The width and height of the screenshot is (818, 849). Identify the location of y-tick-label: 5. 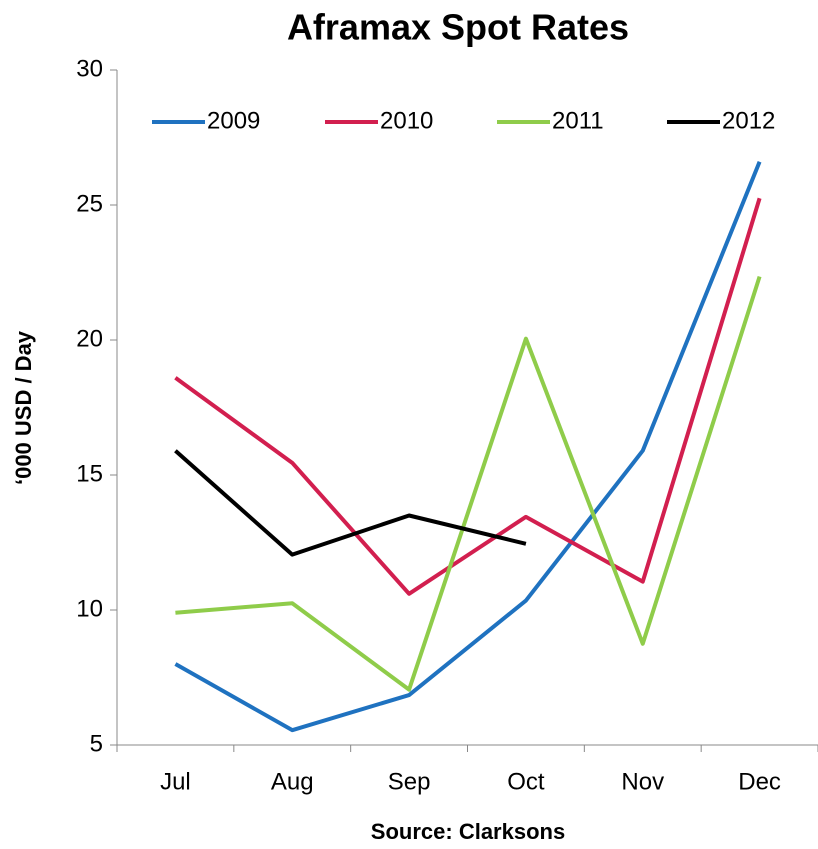
(96, 743).